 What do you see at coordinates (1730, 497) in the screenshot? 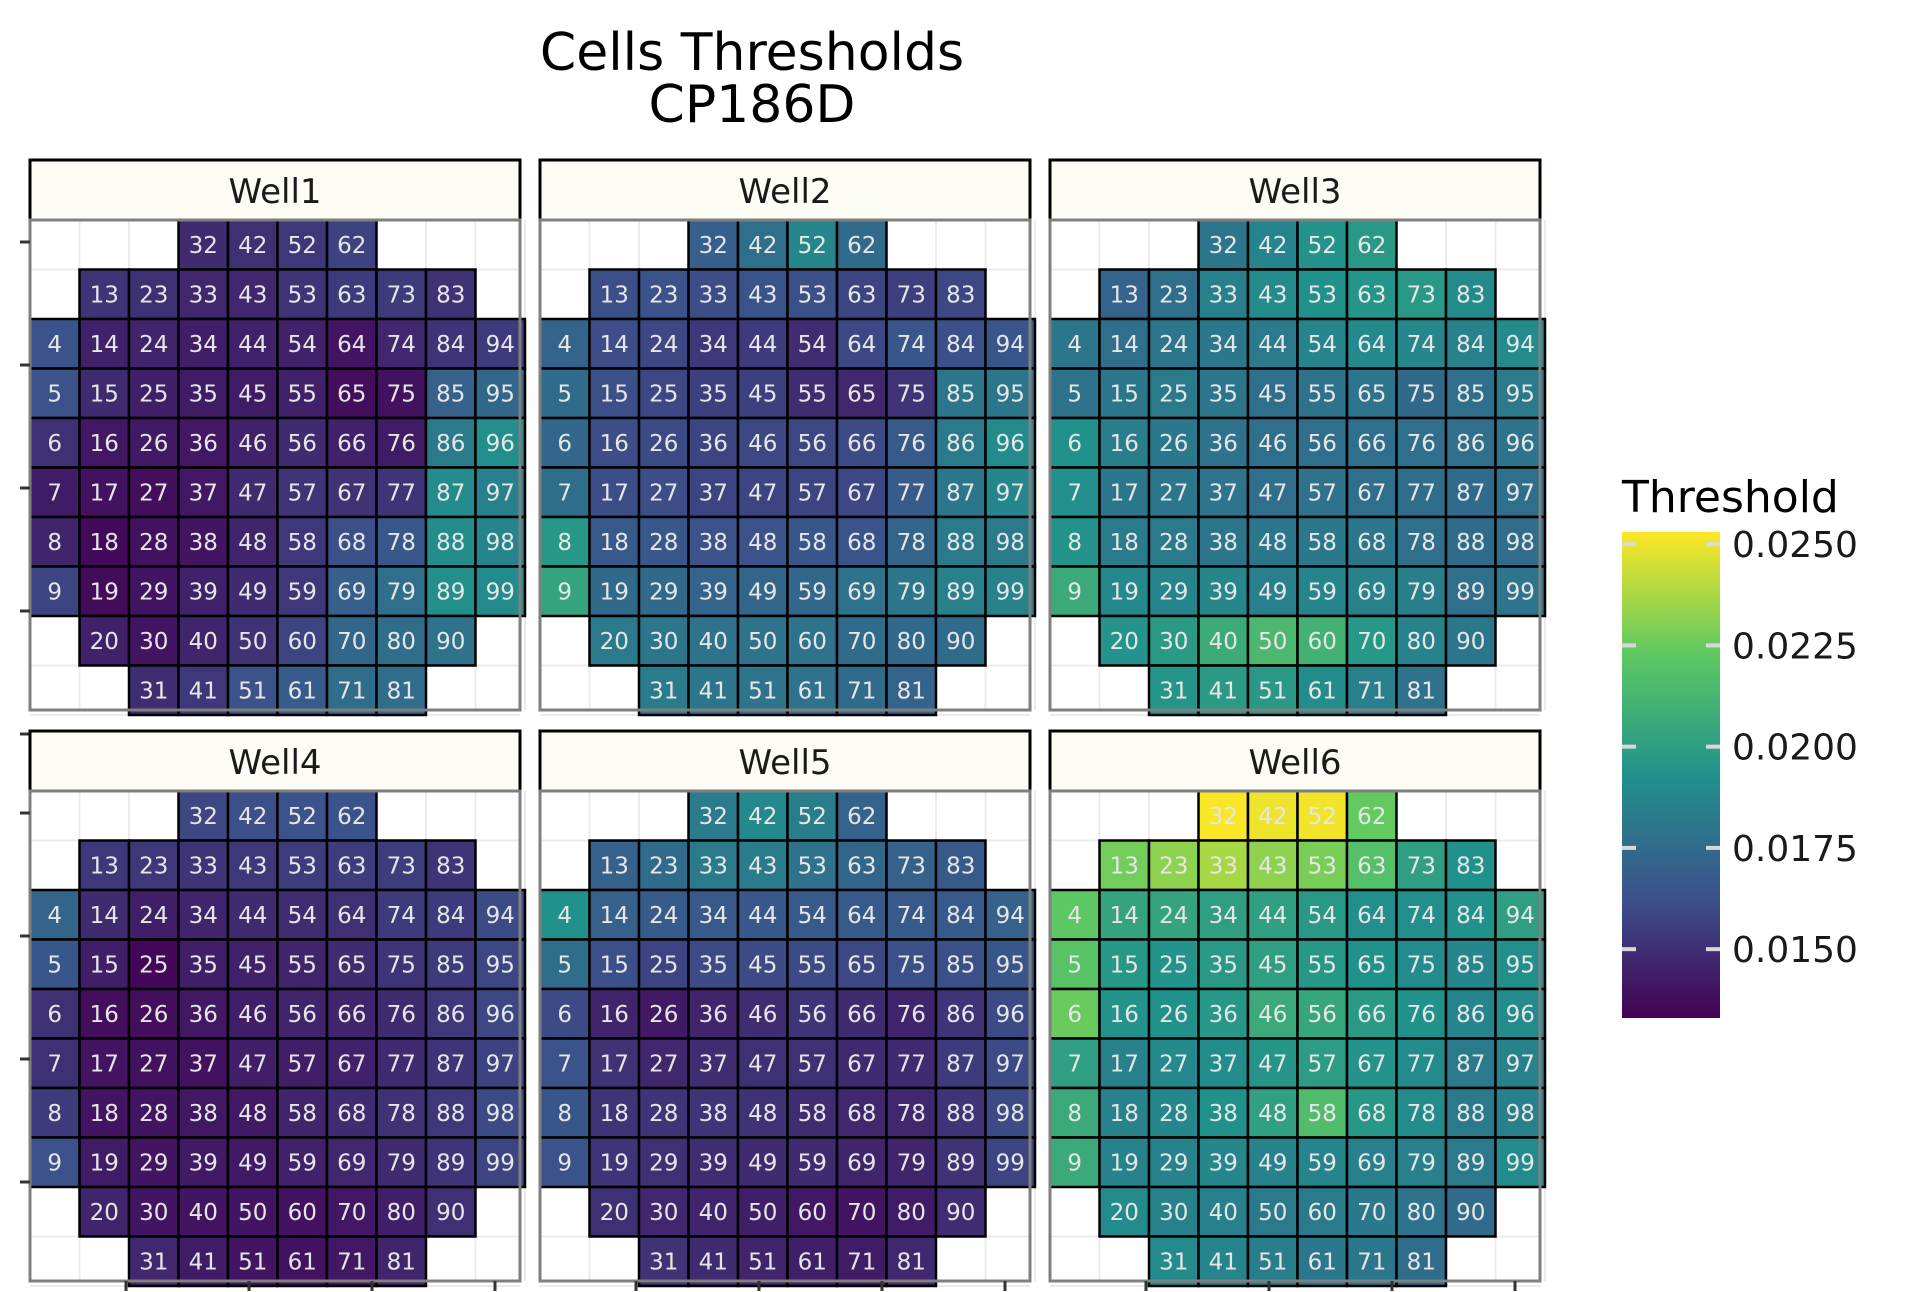
I see `legend-title: Threshold` at bounding box center [1730, 497].